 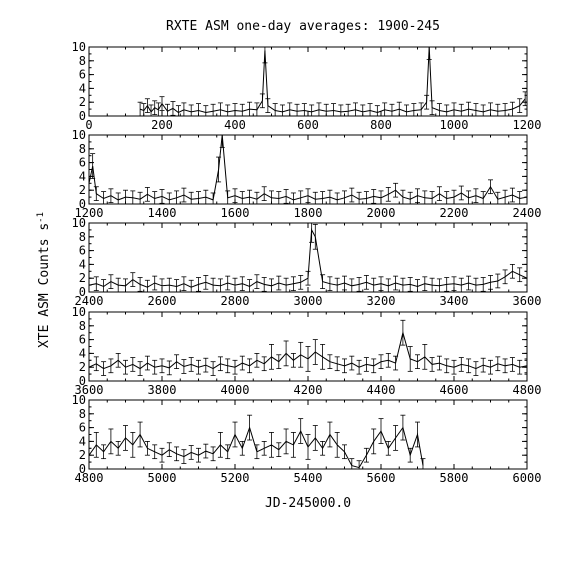 What do you see at coordinates (381, 301) in the screenshot?
I see `x-tick-label: 3200` at bounding box center [381, 301].